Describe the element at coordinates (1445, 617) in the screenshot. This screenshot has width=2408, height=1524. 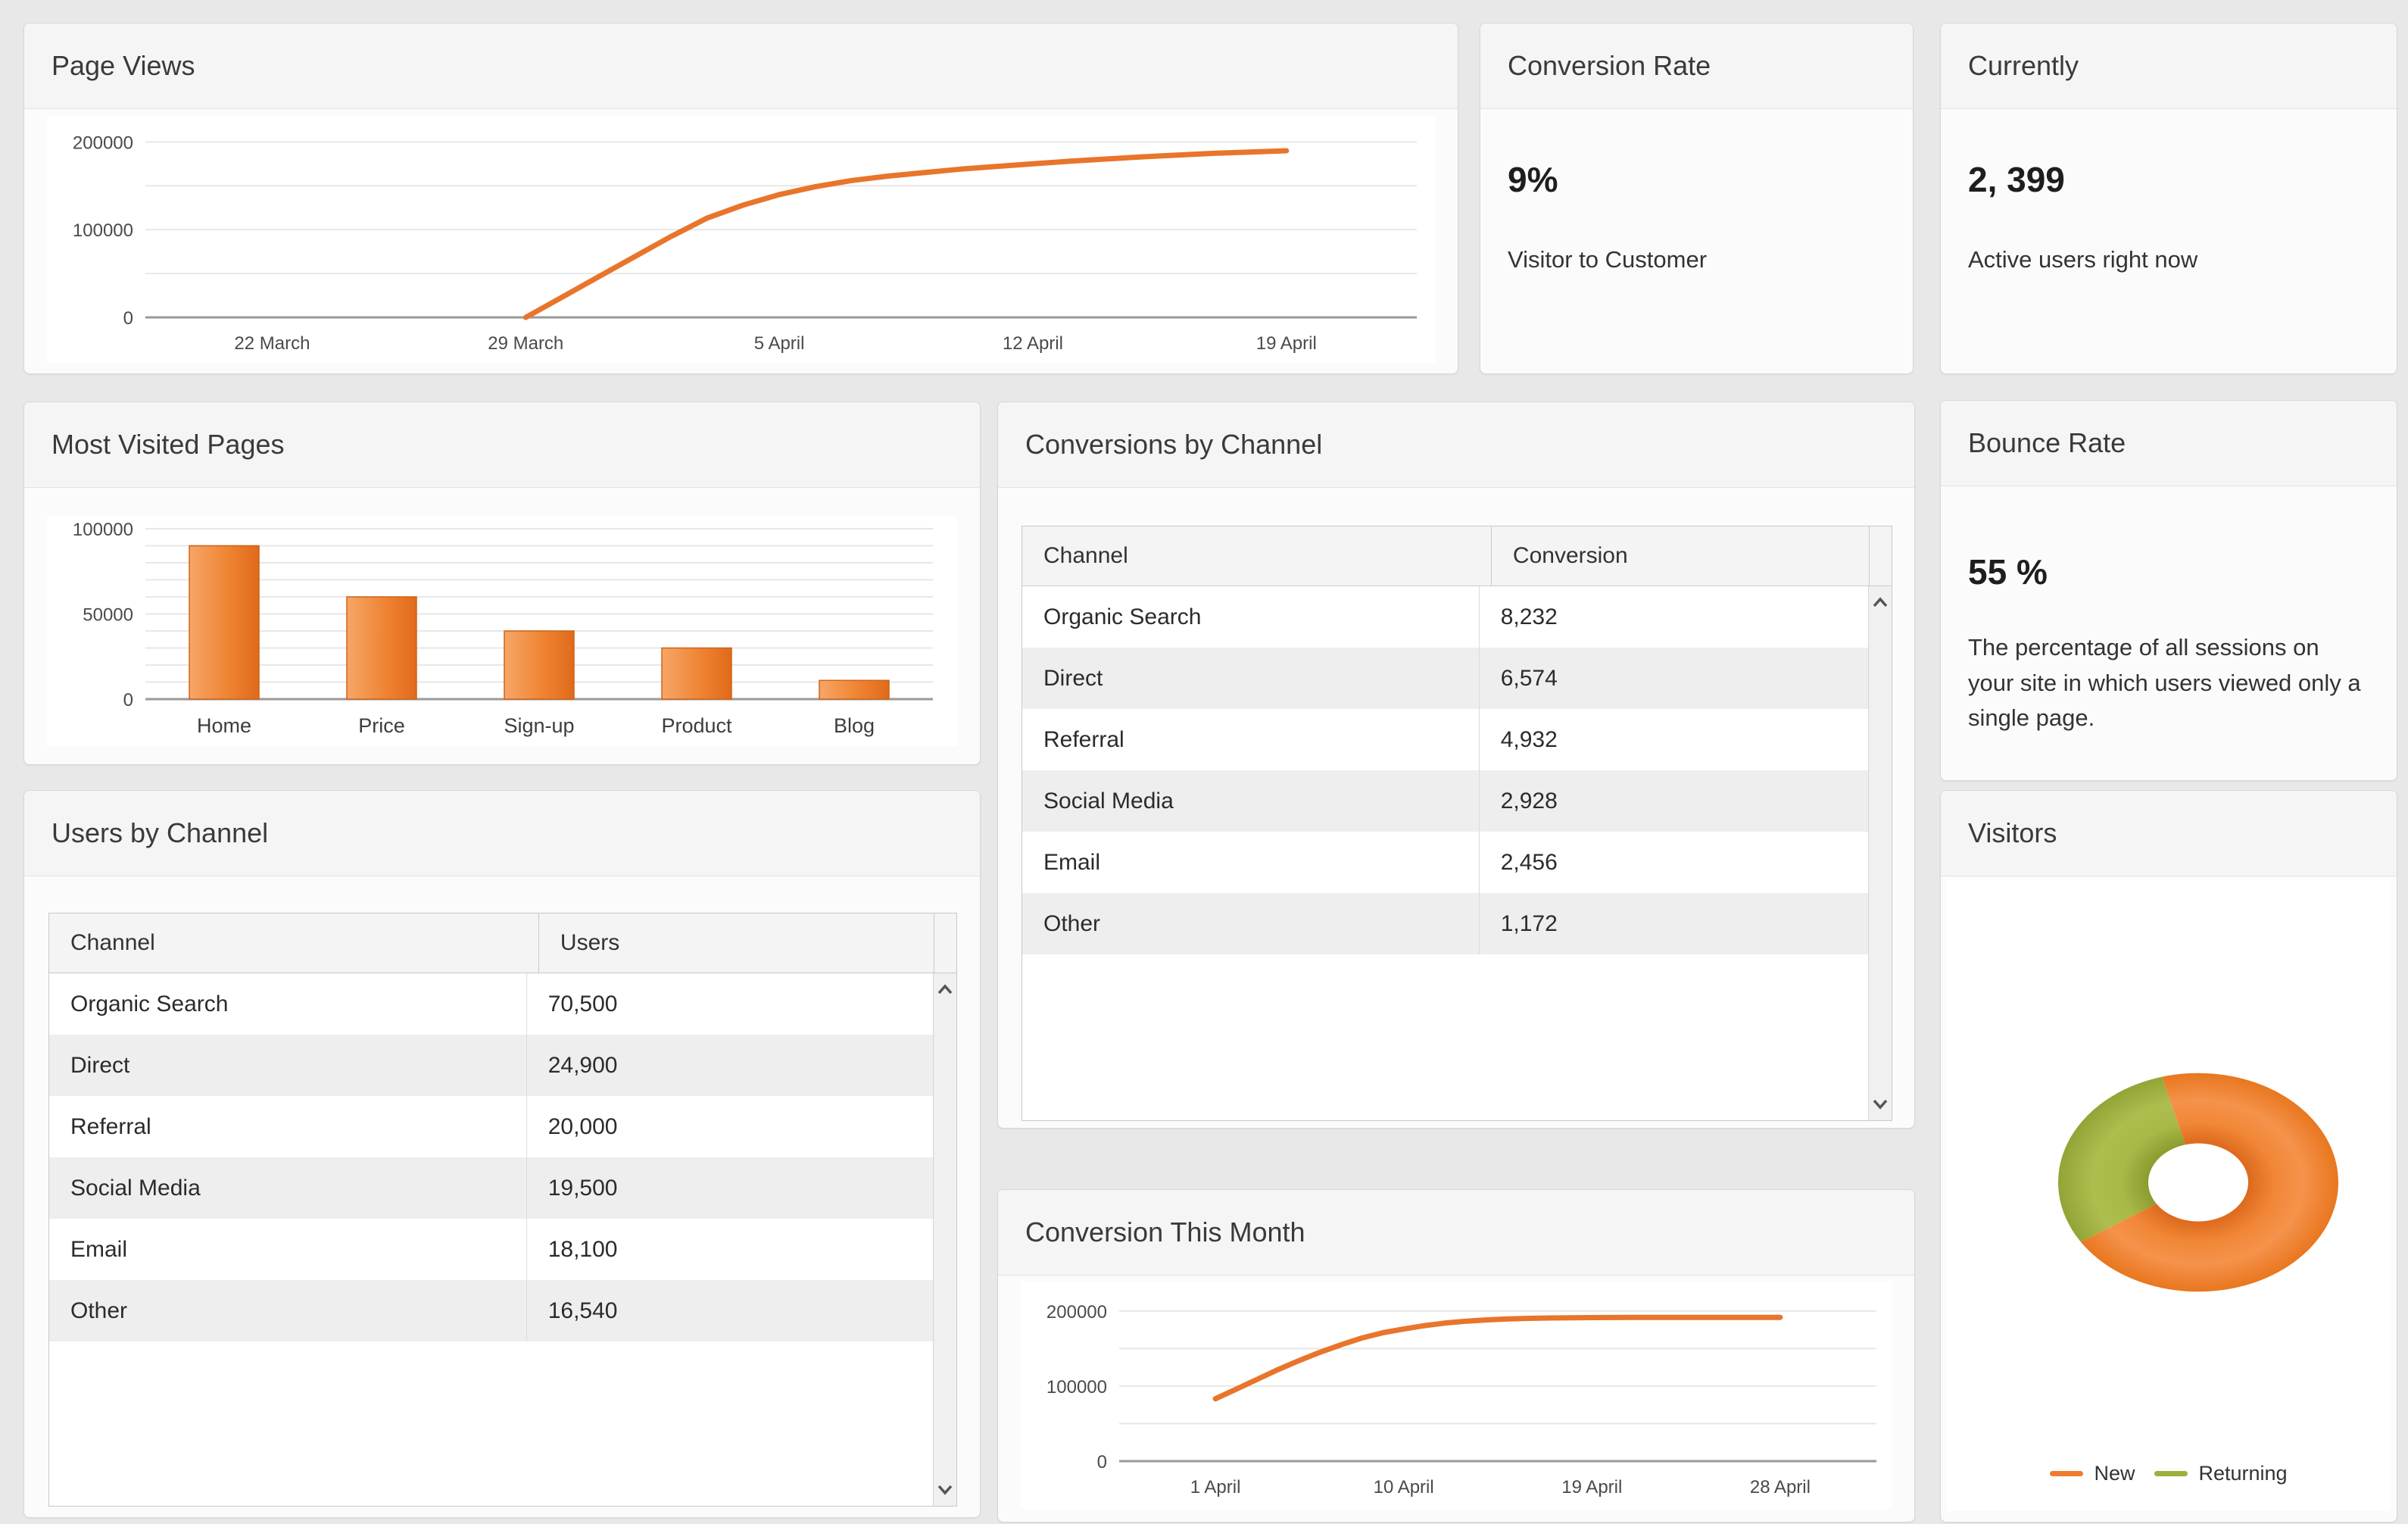
I see `table-row: Organic Search 8,232` at that location.